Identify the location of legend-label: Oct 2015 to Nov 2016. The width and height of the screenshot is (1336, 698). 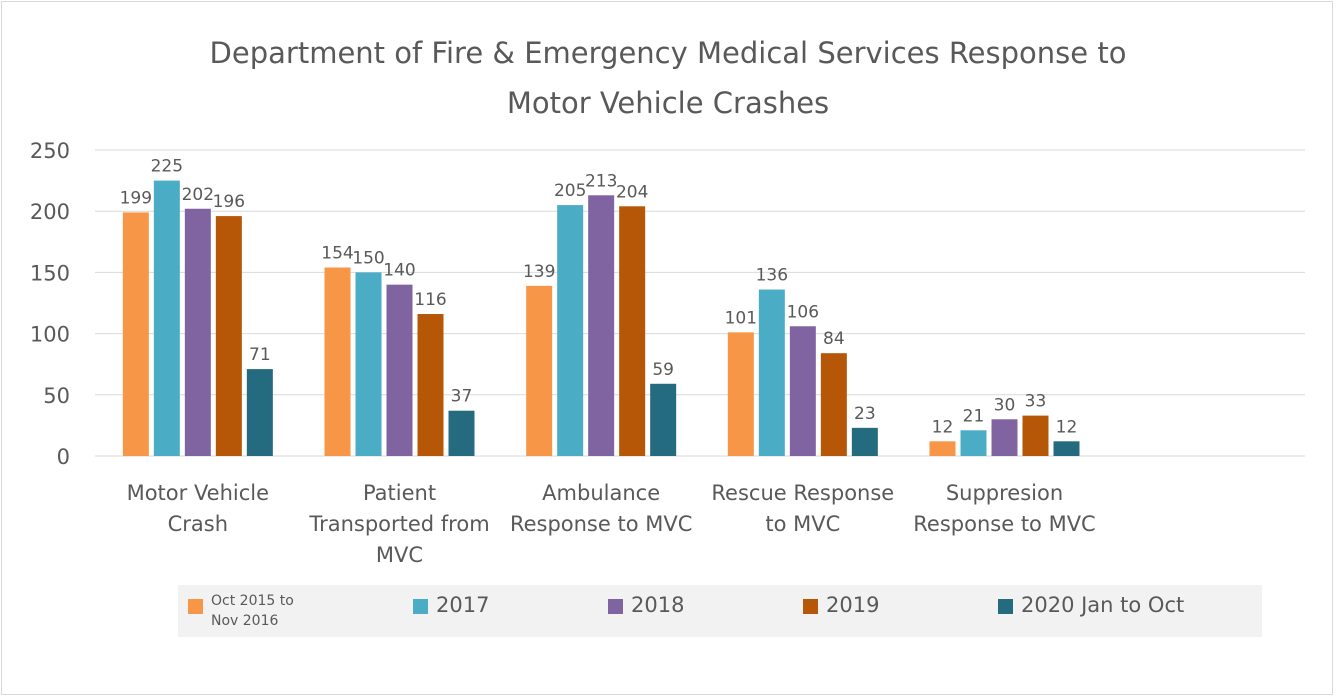
(252, 611).